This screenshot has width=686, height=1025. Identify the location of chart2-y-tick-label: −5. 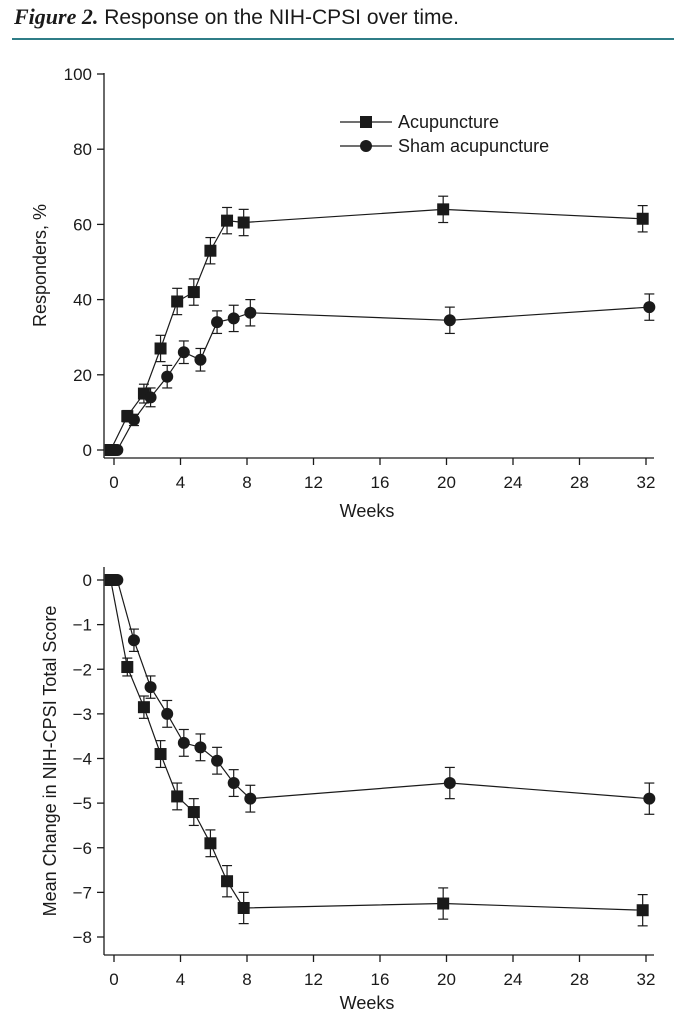
(82, 803).